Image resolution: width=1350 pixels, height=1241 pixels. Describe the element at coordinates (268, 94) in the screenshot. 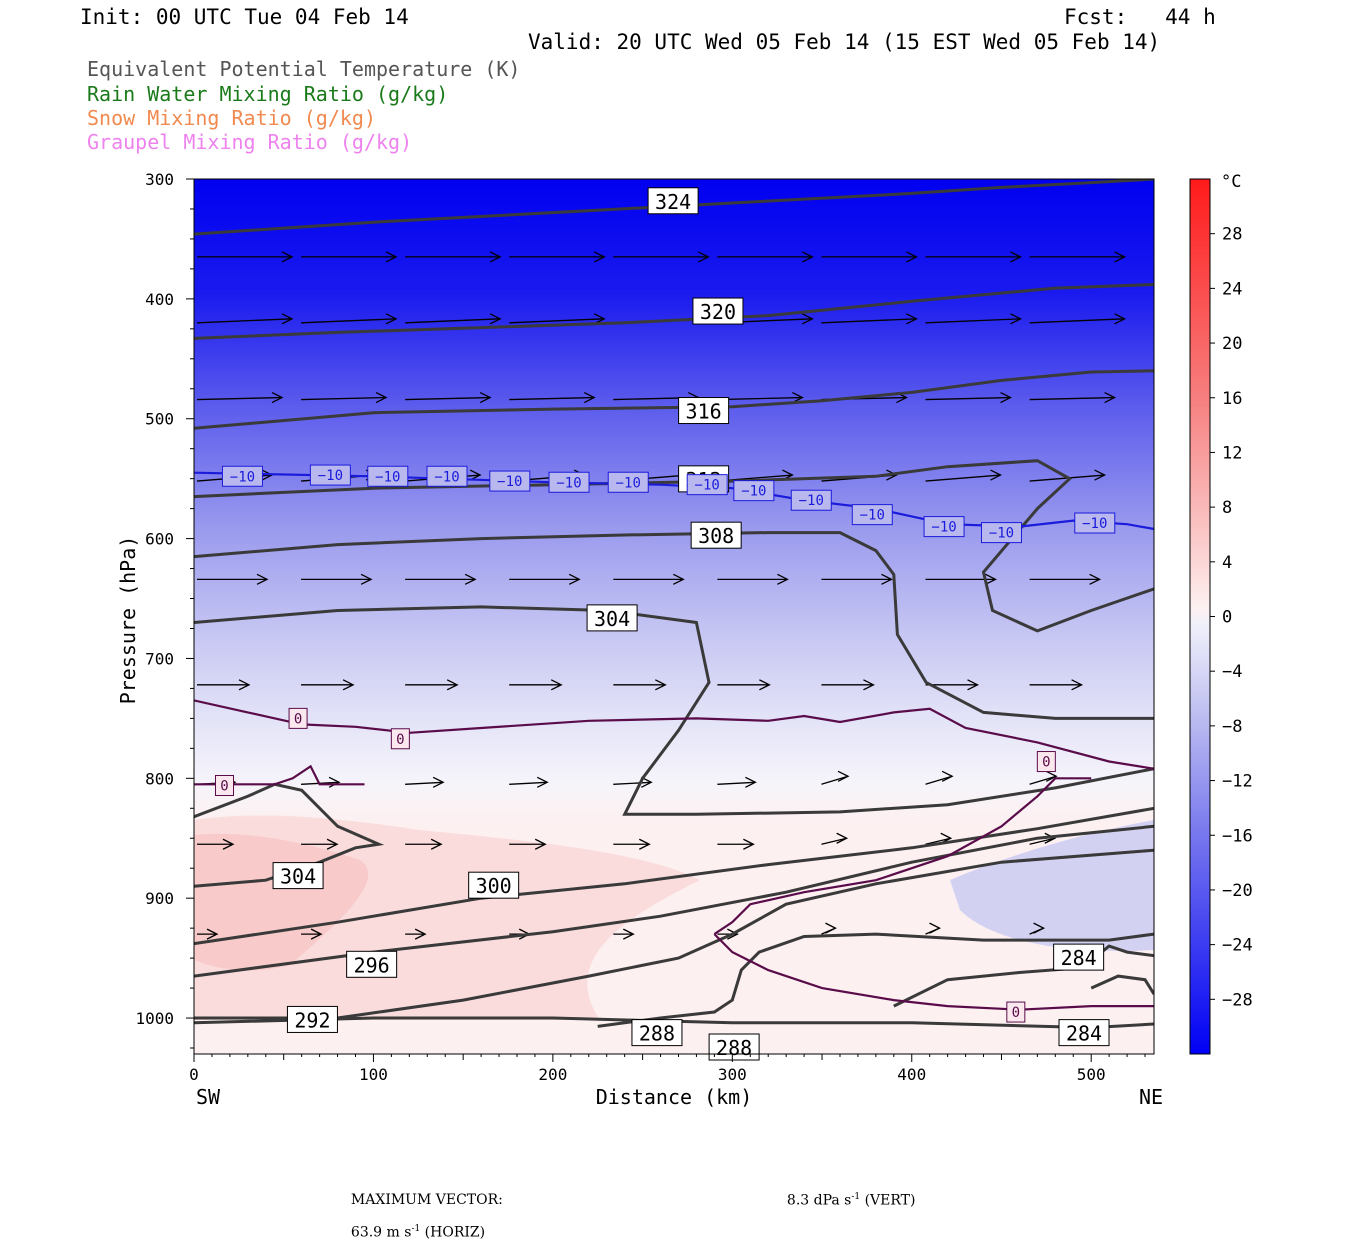

I see `legend-rain: Rain Water Mixing Ratio (g/kg)` at that location.